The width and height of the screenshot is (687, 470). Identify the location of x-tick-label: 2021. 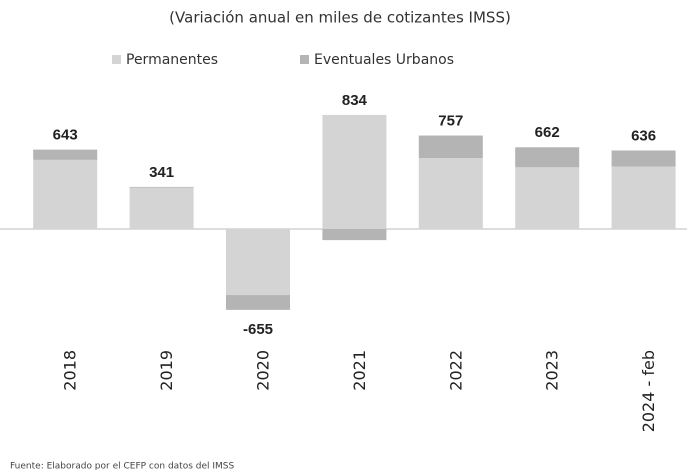
(359, 370).